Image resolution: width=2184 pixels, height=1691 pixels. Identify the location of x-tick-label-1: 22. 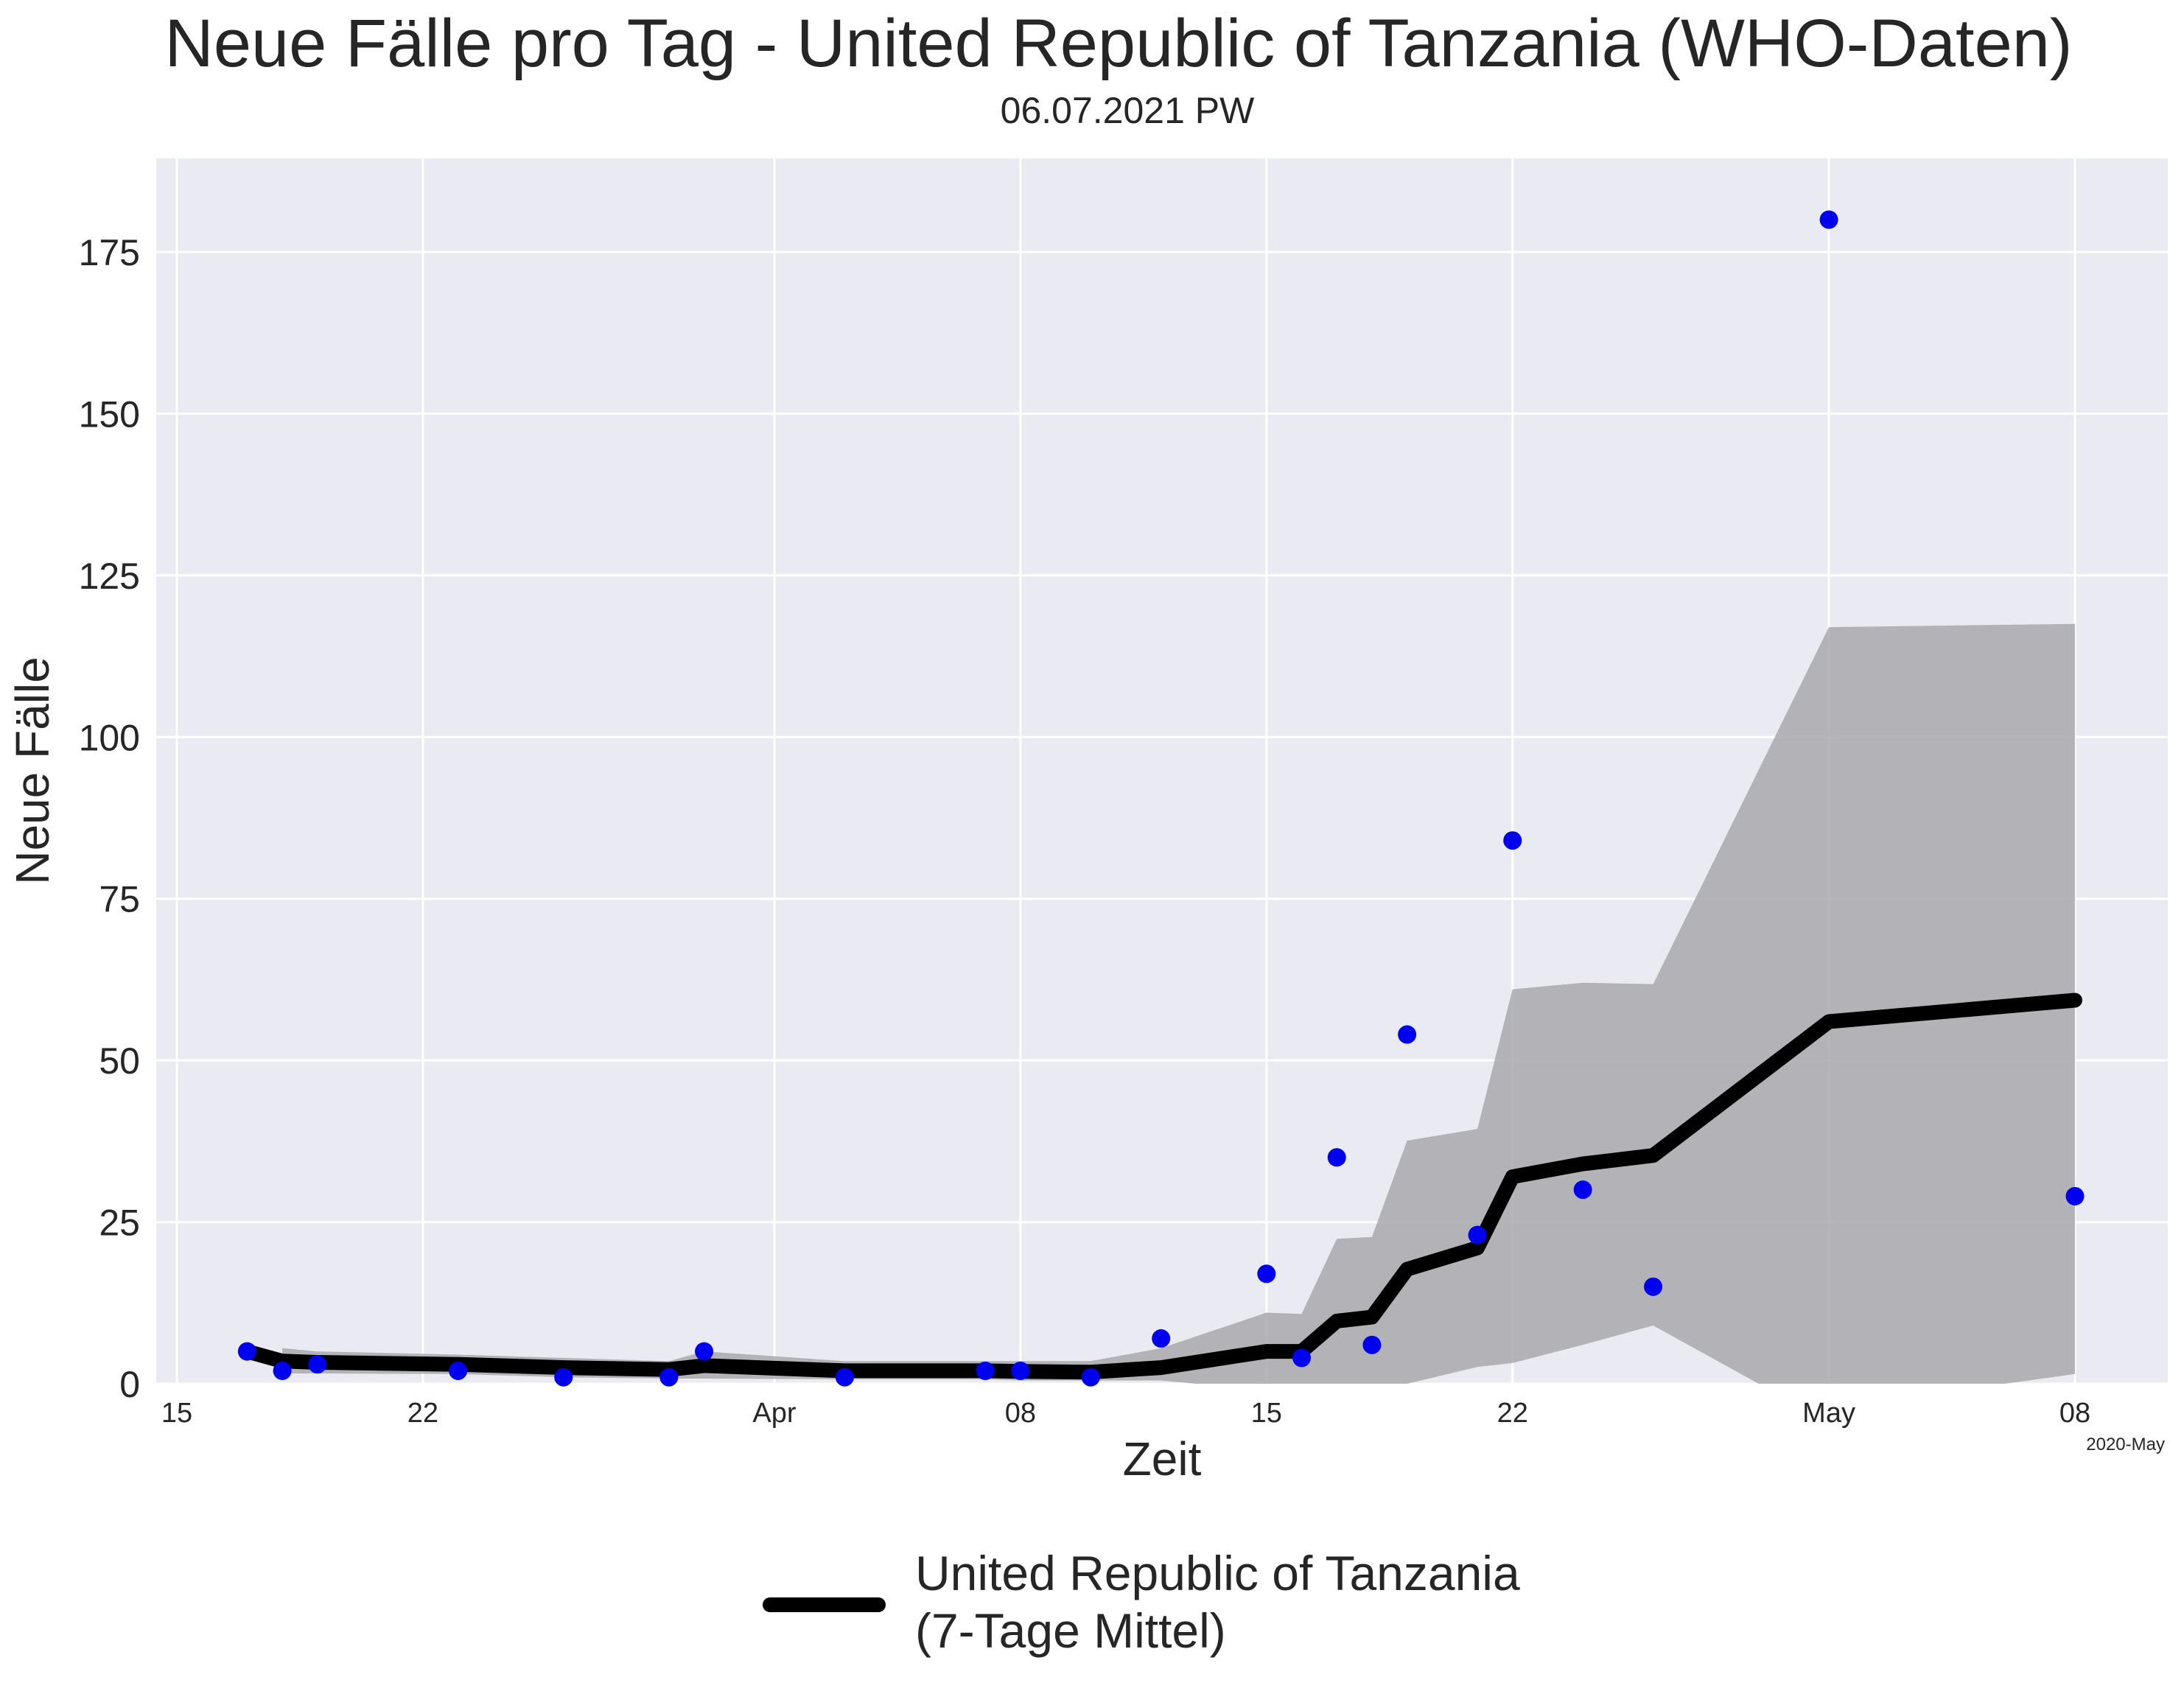
(423, 1413).